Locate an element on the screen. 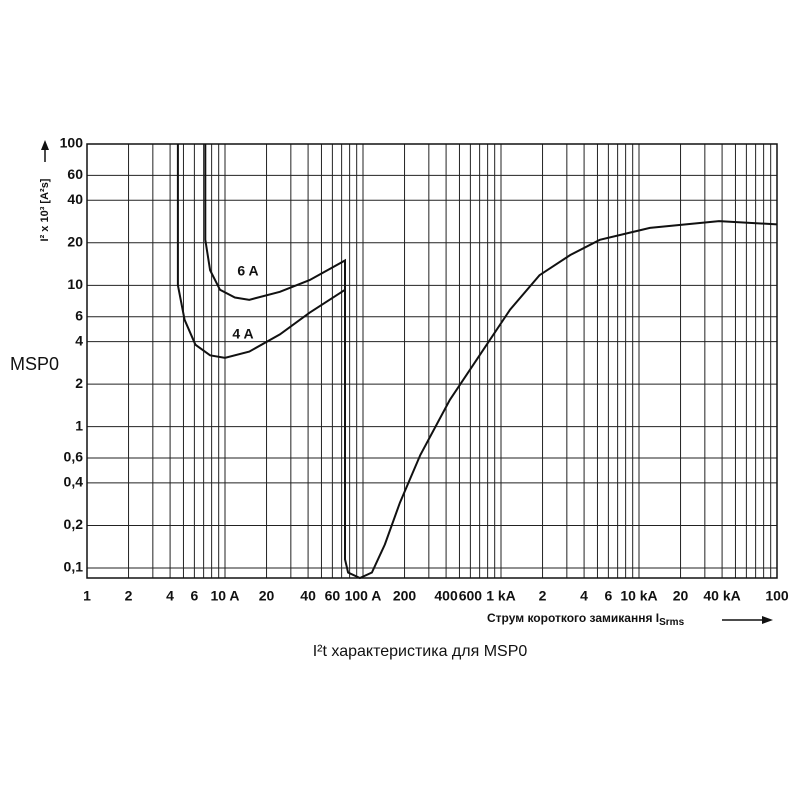 Image resolution: width=800 pixels, height=805 pixels. y-tick-label: 4 is located at coordinates (79, 340).